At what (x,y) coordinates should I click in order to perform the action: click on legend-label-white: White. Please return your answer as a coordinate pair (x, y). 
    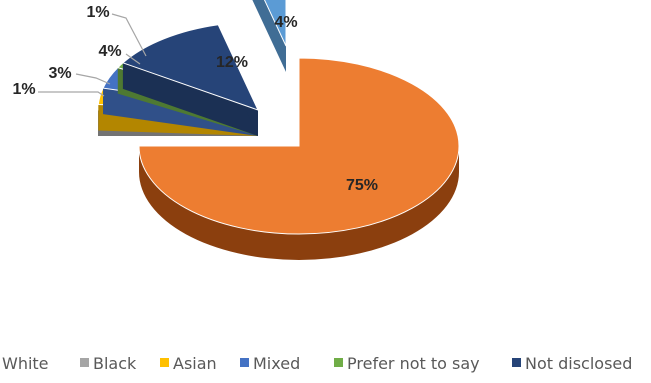
    Looking at the image, I should click on (25, 363).